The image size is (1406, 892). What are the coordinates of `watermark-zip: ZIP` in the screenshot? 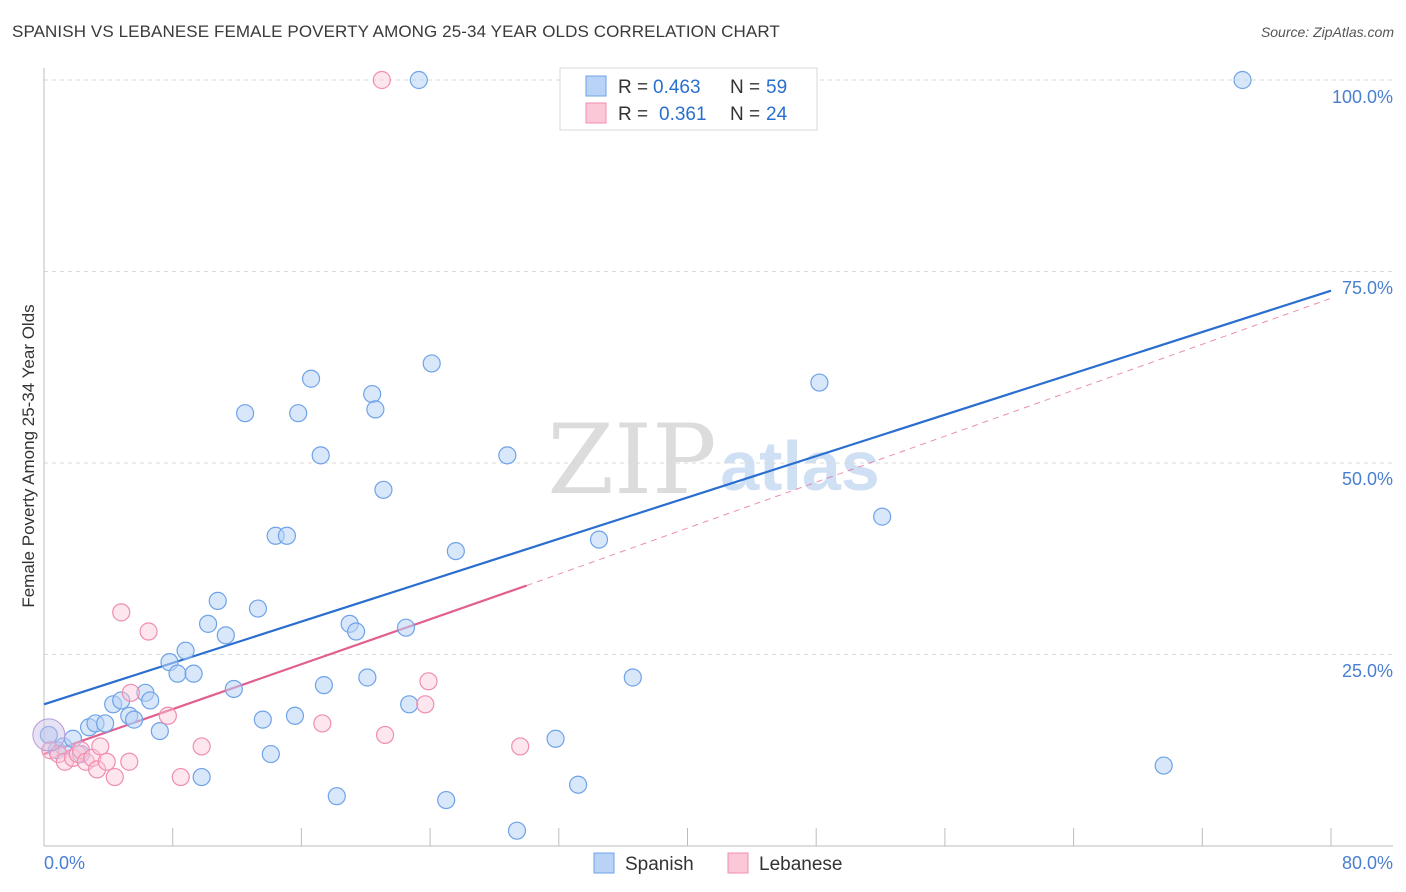 It's located at (631, 460).